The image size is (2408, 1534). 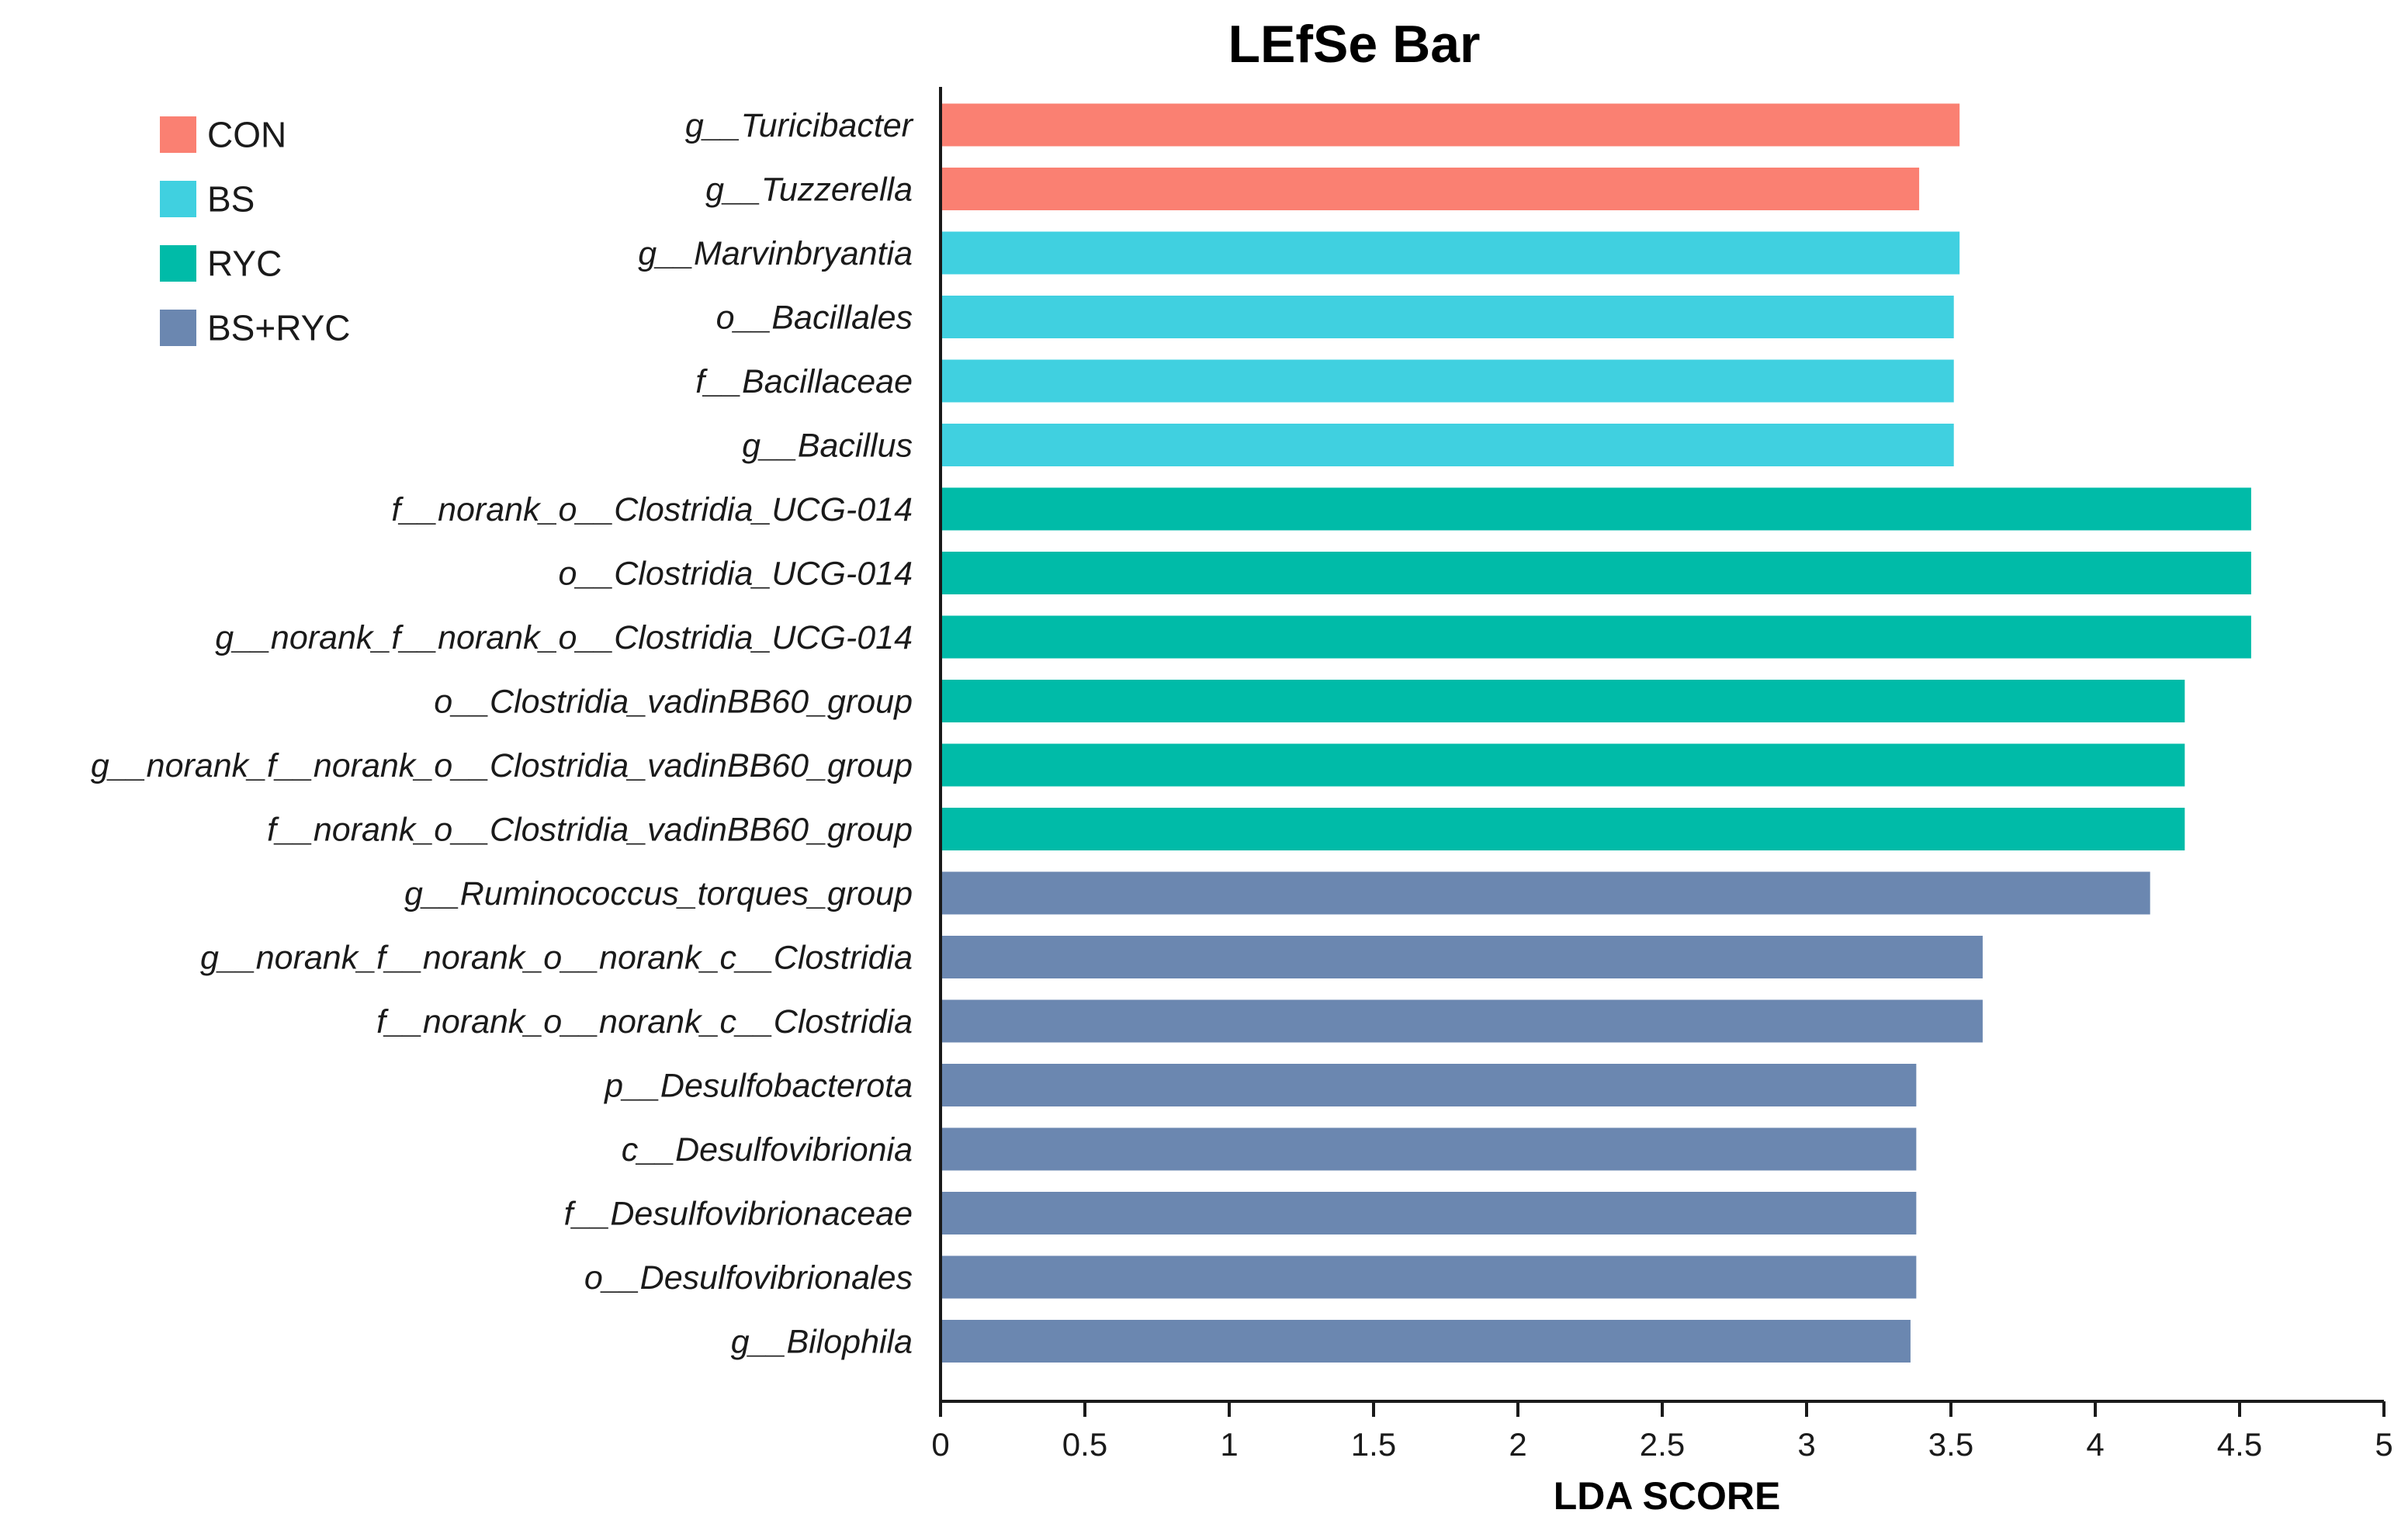 What do you see at coordinates (1668, 1496) in the screenshot?
I see `x-axis-title: LDA SCORE` at bounding box center [1668, 1496].